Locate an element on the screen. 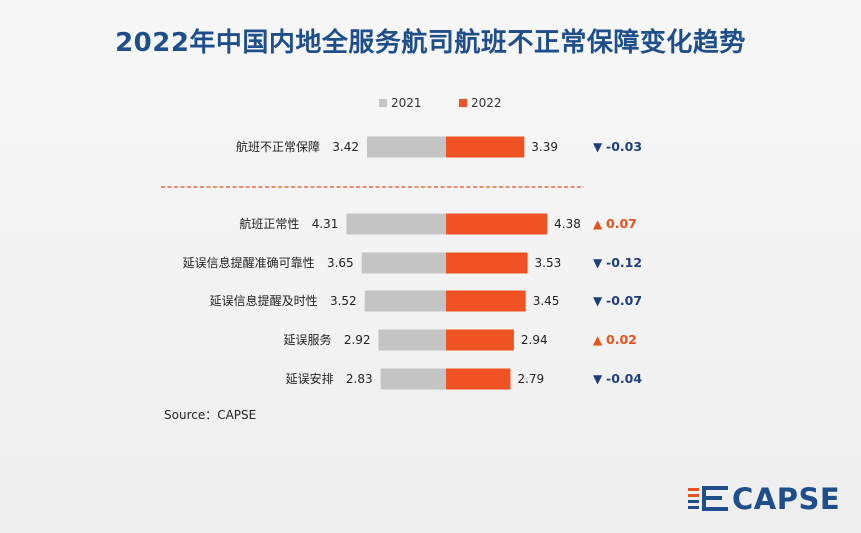  category-label: 航班正常性 is located at coordinates (269, 223).